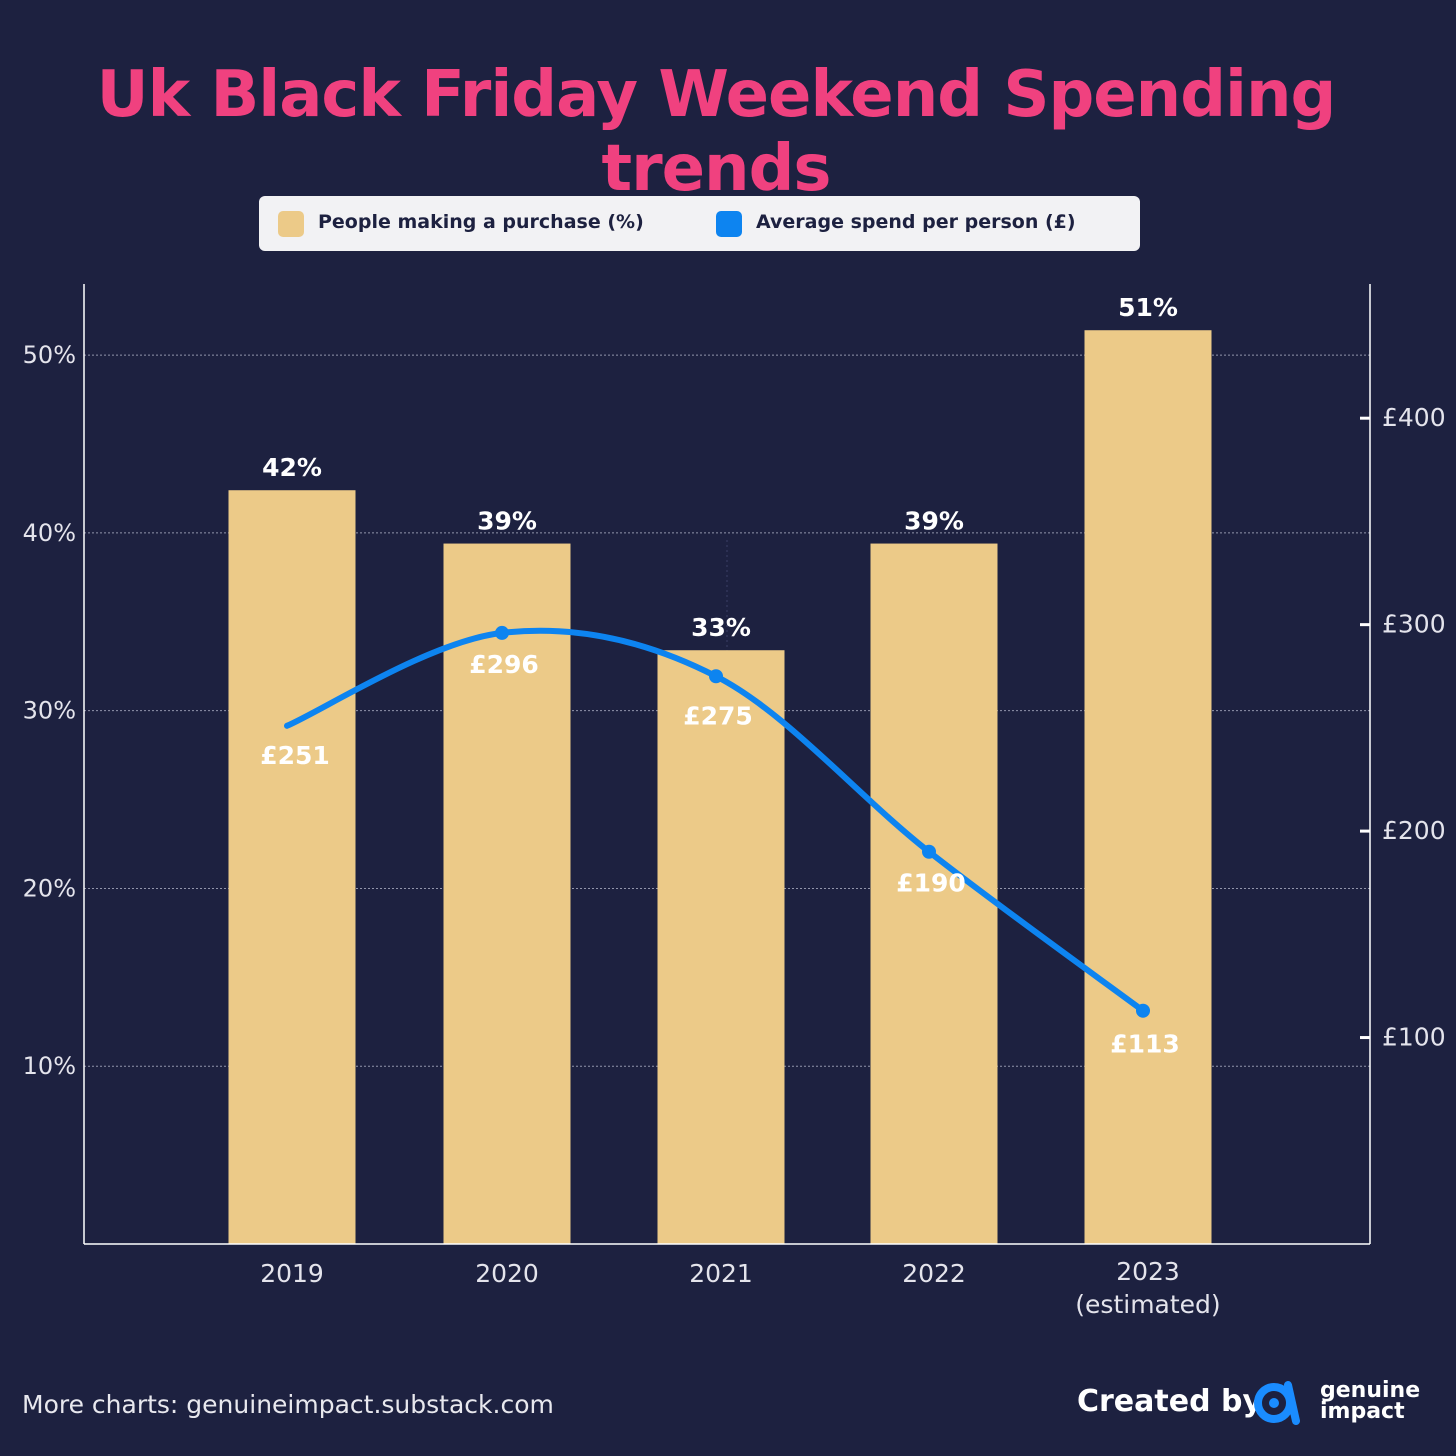 This screenshot has width=1456, height=1456. What do you see at coordinates (291, 224) in the screenshot?
I see `legend-swatch-purchase` at bounding box center [291, 224].